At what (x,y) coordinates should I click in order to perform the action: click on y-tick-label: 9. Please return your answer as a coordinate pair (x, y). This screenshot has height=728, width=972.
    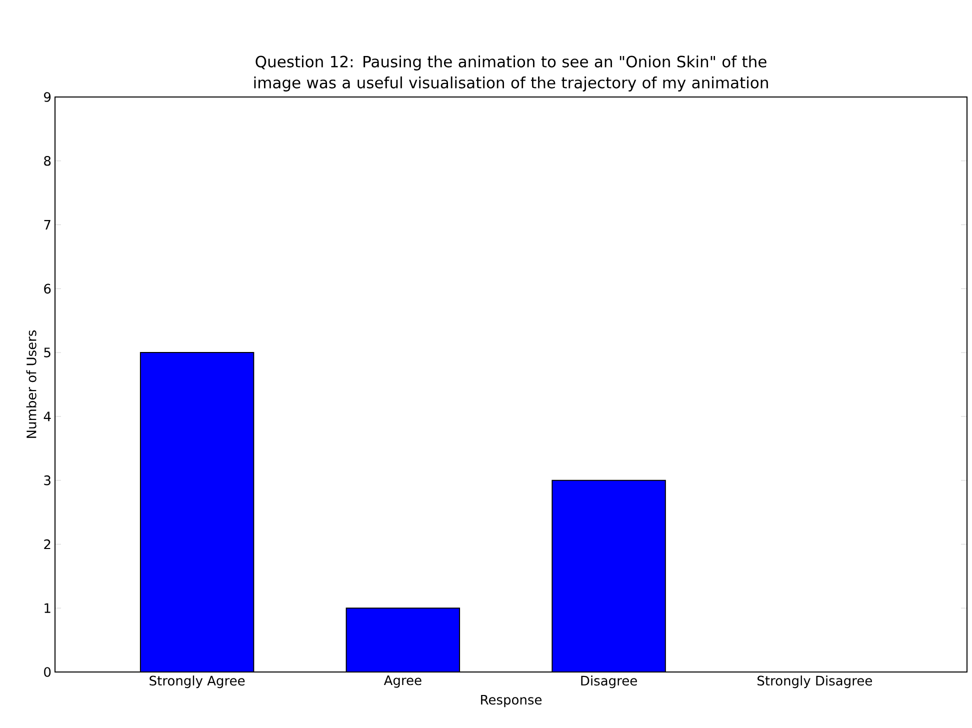
    Looking at the image, I should click on (47, 97).